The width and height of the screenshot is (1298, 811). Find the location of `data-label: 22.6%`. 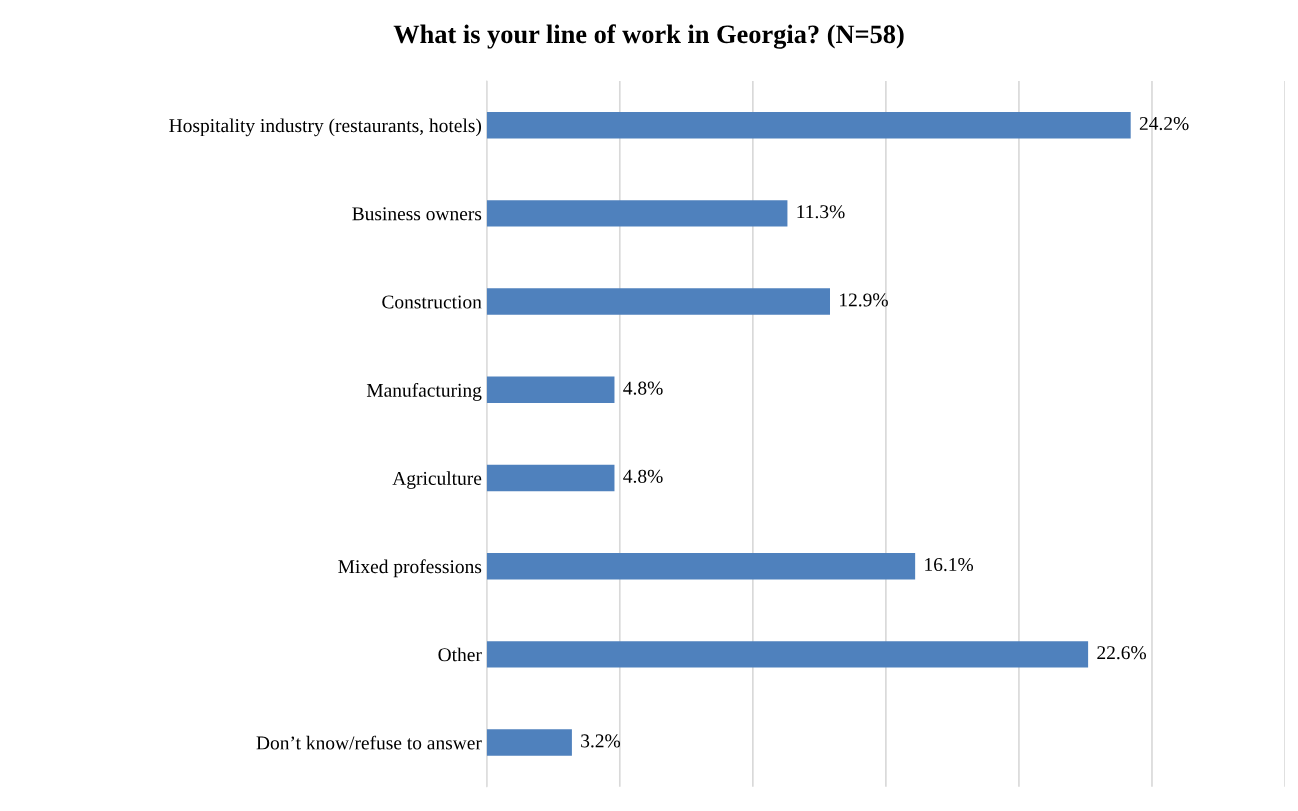

data-label: 22.6% is located at coordinates (1122, 653).